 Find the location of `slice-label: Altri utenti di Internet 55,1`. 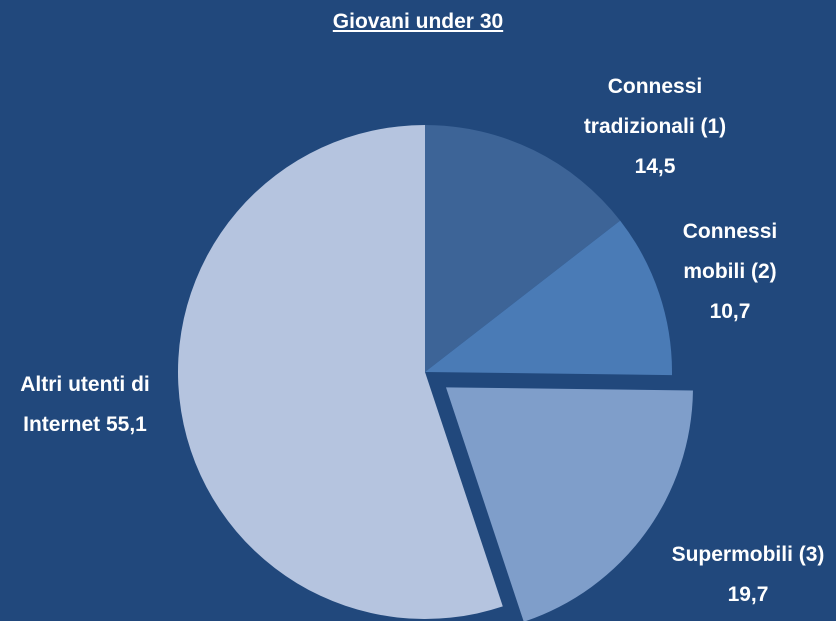

slice-label: Altri utenti di Internet 55,1 is located at coordinates (85, 405).